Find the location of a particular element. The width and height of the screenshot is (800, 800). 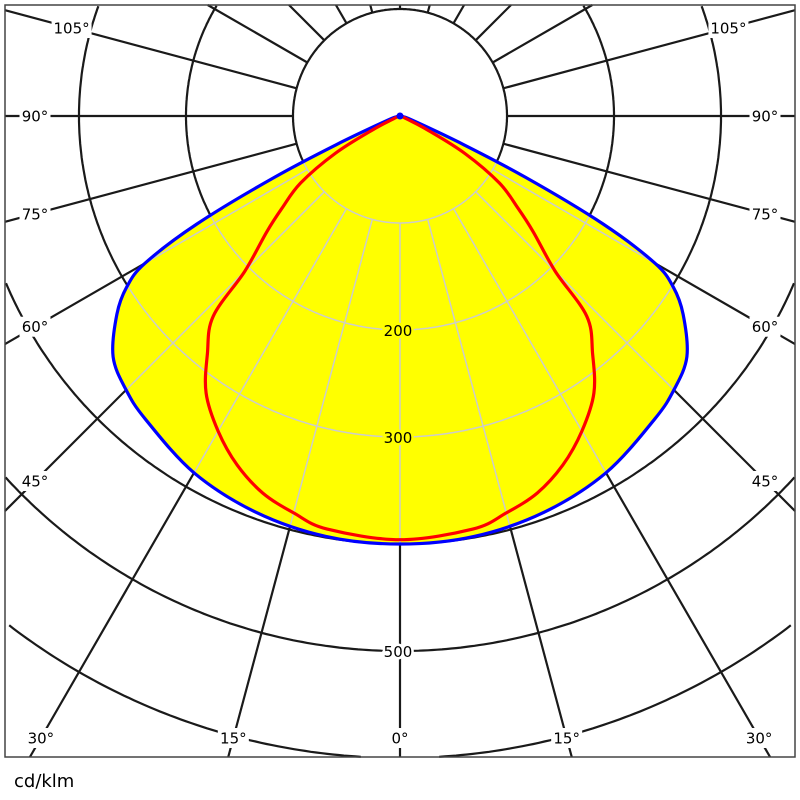

radial-tick-label: 200 is located at coordinates (398, 331).